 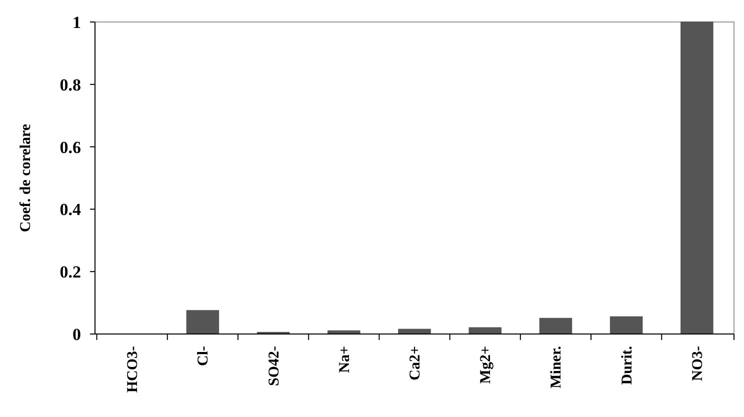 What do you see at coordinates (133, 369) in the screenshot?
I see `x-tick-label: HCO3-` at bounding box center [133, 369].